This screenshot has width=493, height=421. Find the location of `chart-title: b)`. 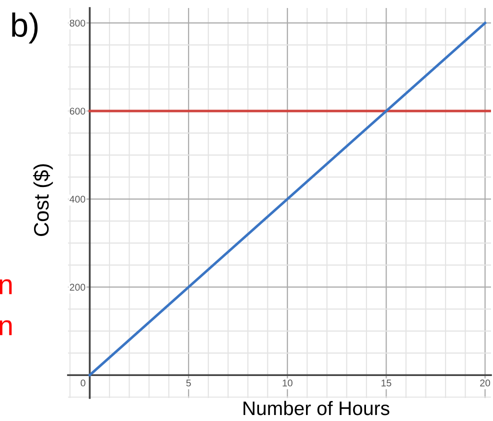

chart-title: b) is located at coordinates (25, 28).